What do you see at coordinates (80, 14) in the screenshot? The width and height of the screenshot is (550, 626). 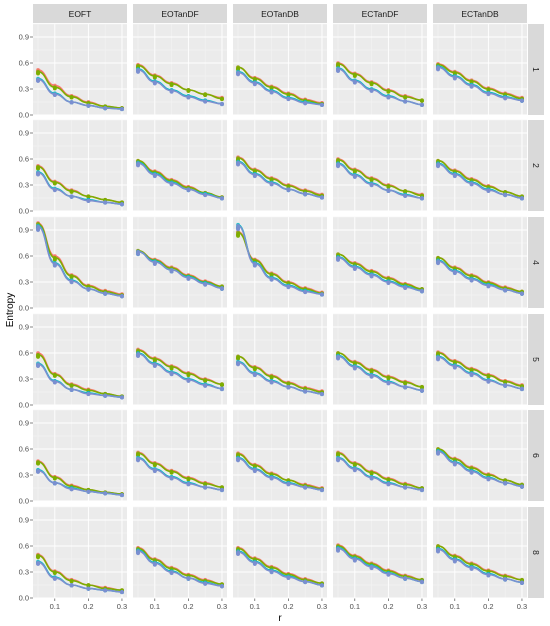 I see `facet-label-EOFT: EOFT` at bounding box center [80, 14].